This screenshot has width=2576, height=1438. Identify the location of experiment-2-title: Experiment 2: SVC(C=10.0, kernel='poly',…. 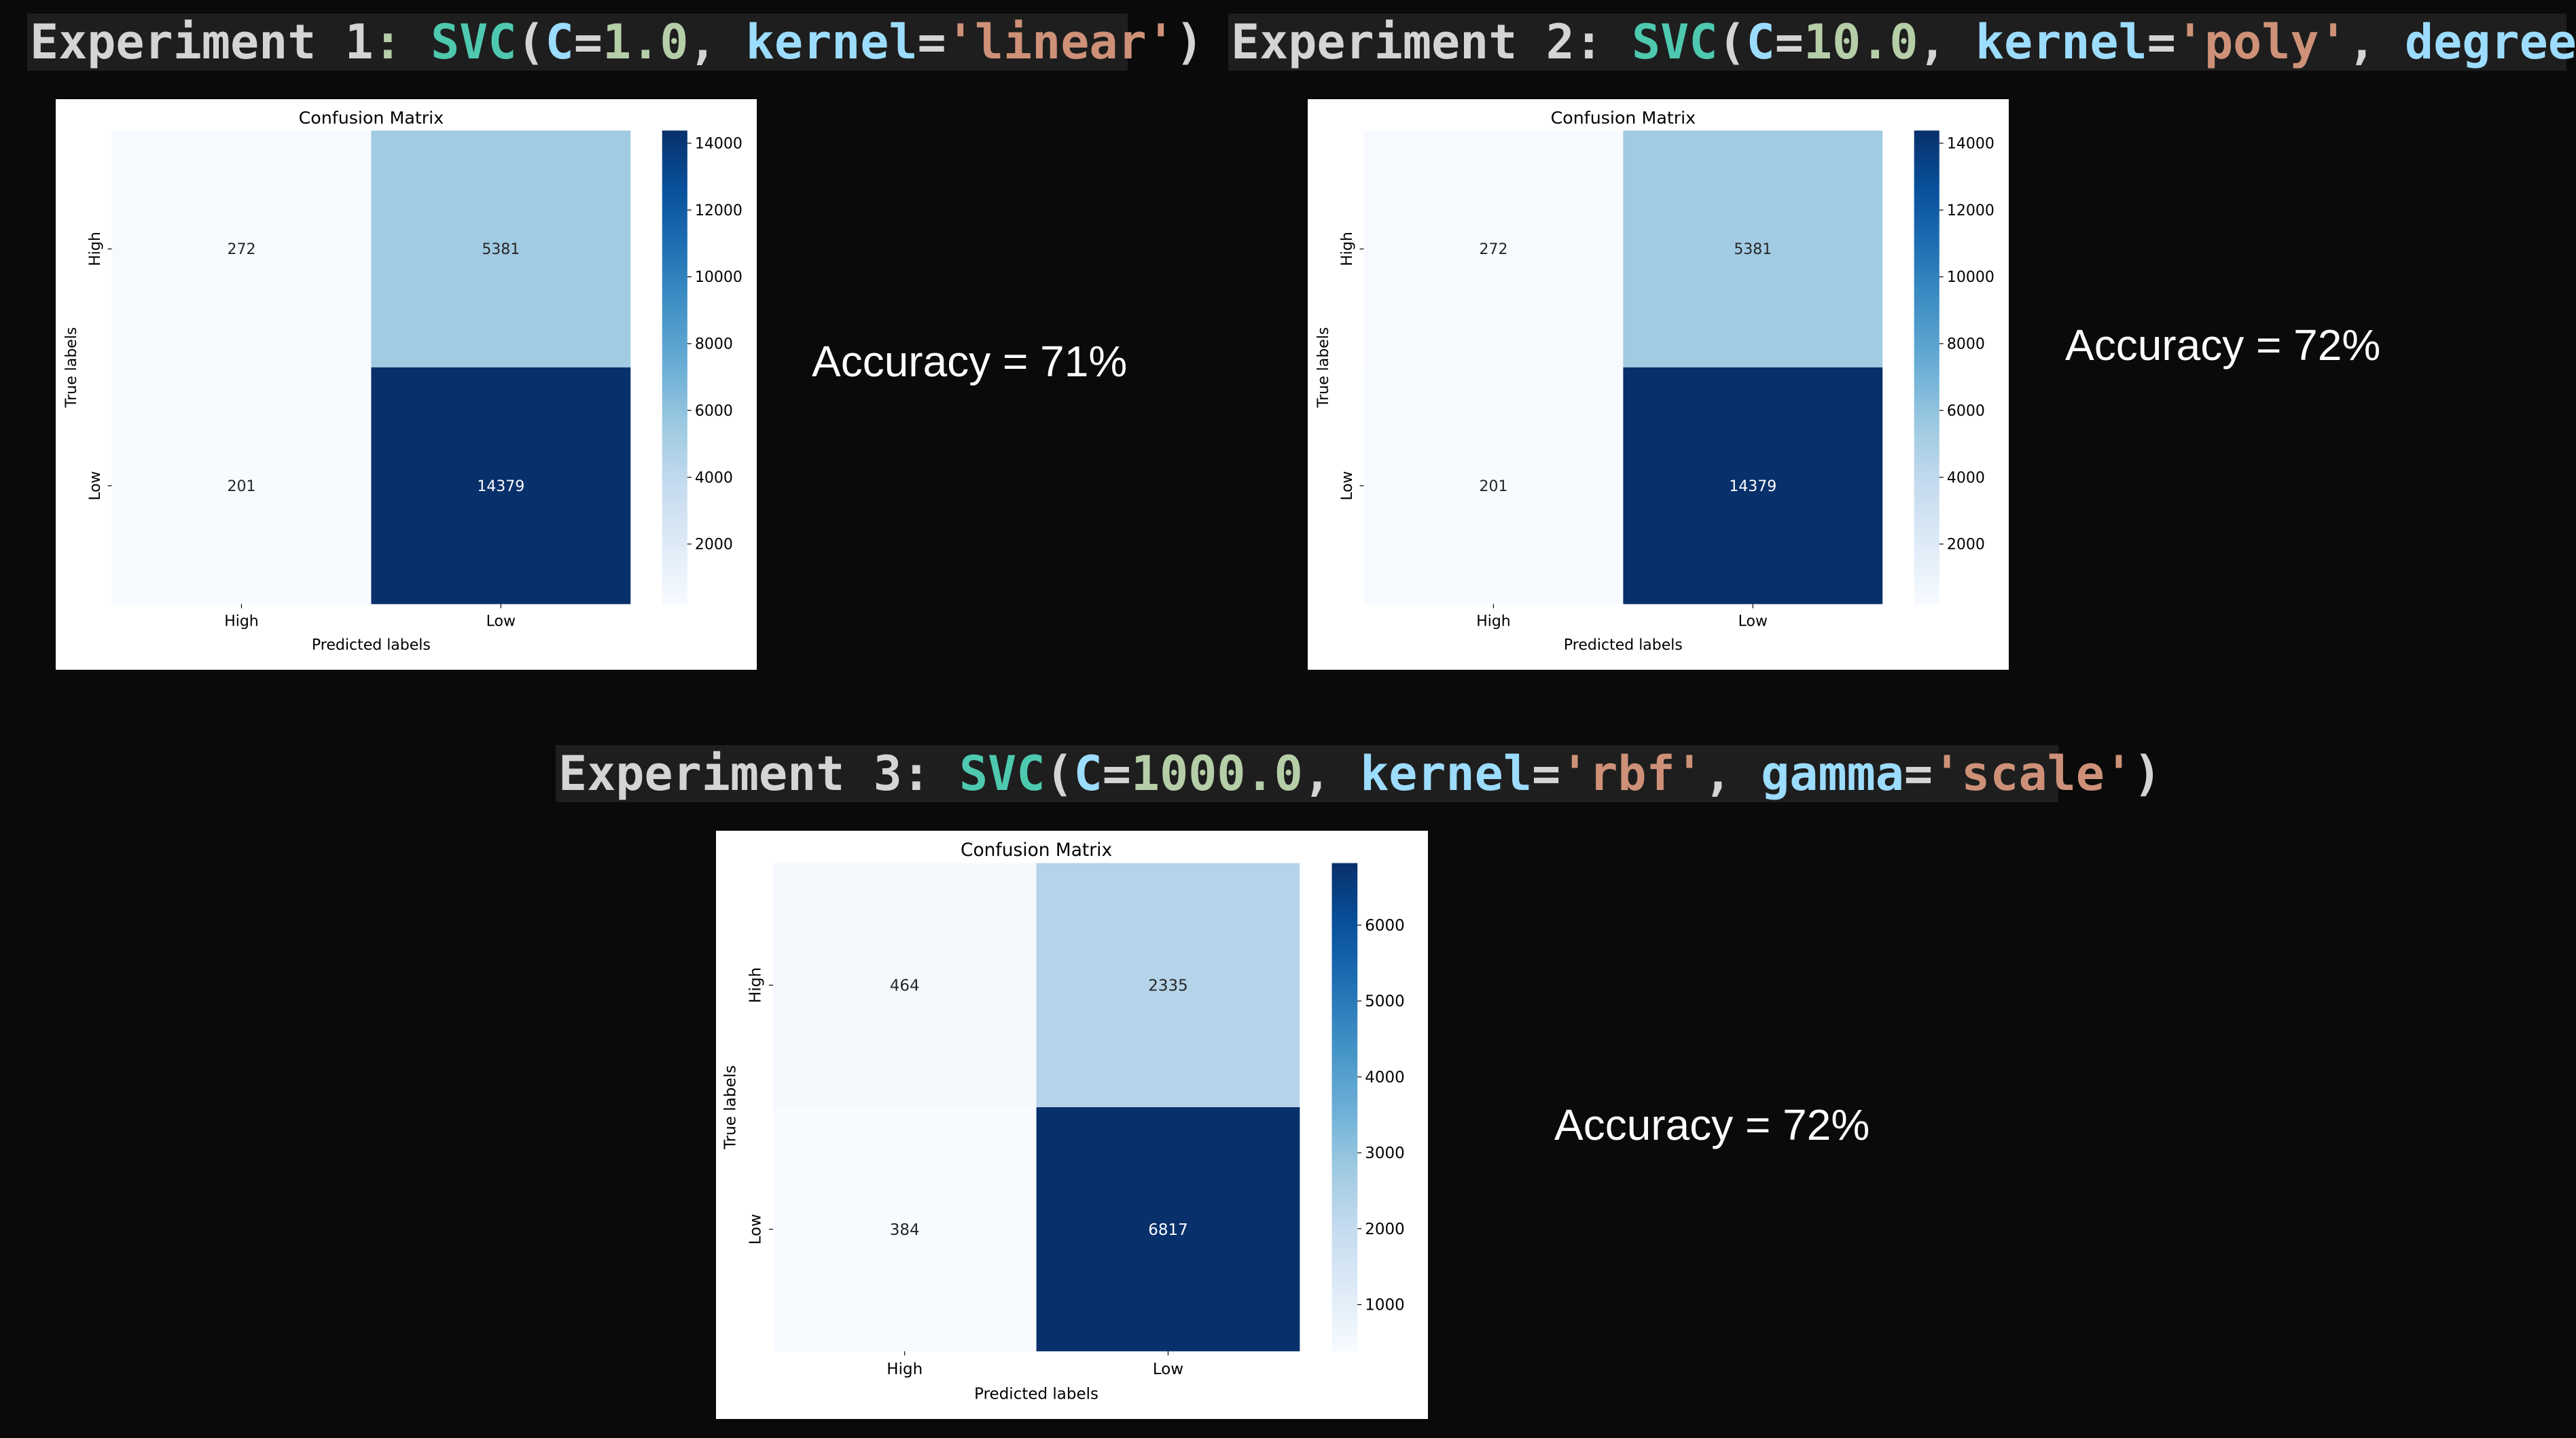
(1902, 42).